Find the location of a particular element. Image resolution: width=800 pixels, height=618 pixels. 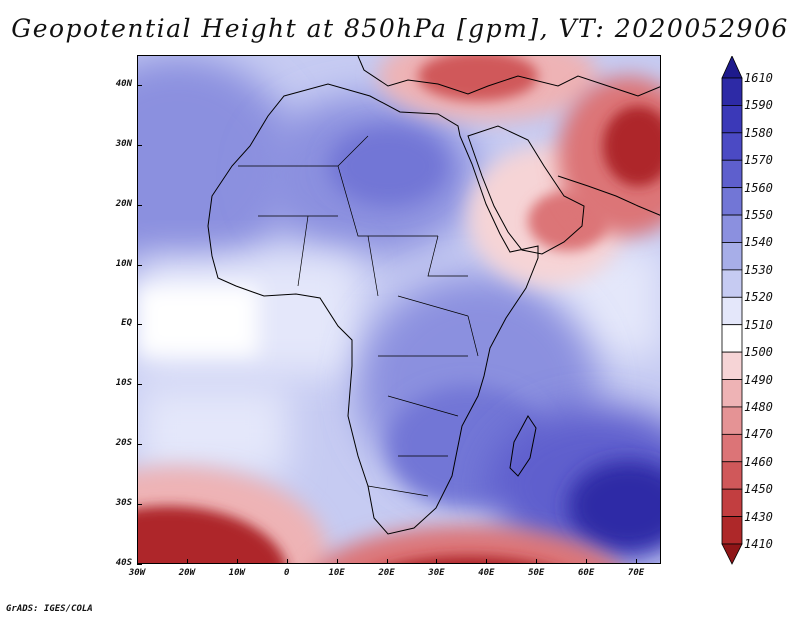

lon-label: 20E is located at coordinates (386, 573).